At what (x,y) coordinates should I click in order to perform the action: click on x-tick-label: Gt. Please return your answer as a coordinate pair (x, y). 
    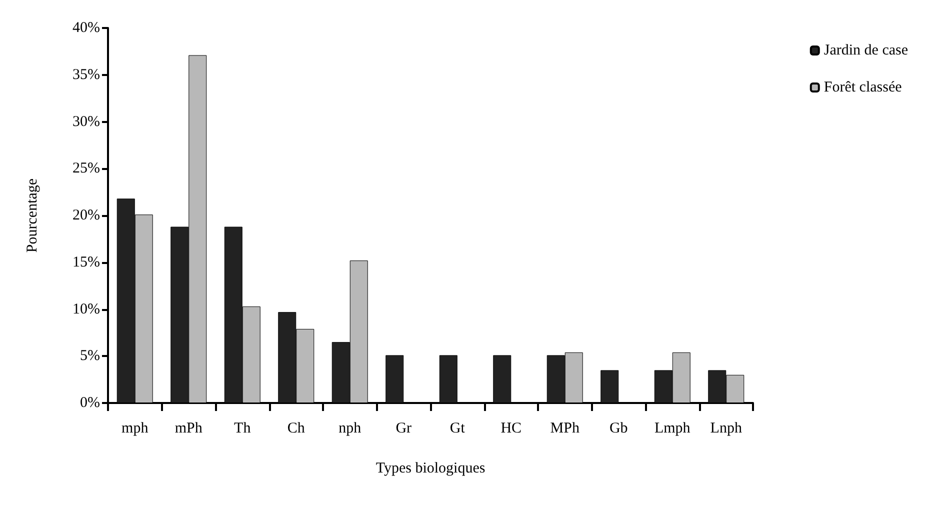
    Looking at the image, I should click on (458, 428).